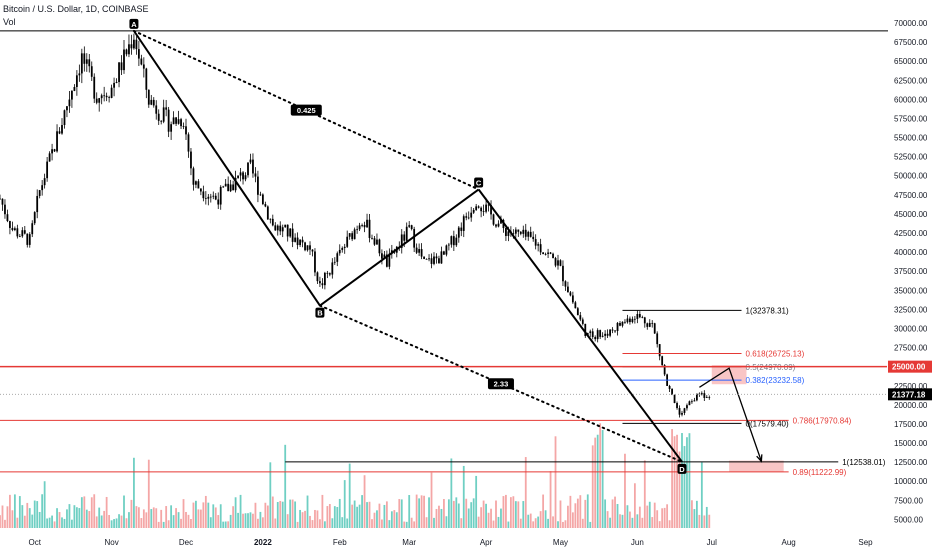 This screenshot has height=550, width=932. I want to click on price-tick-label: 30000.00, so click(911, 328).